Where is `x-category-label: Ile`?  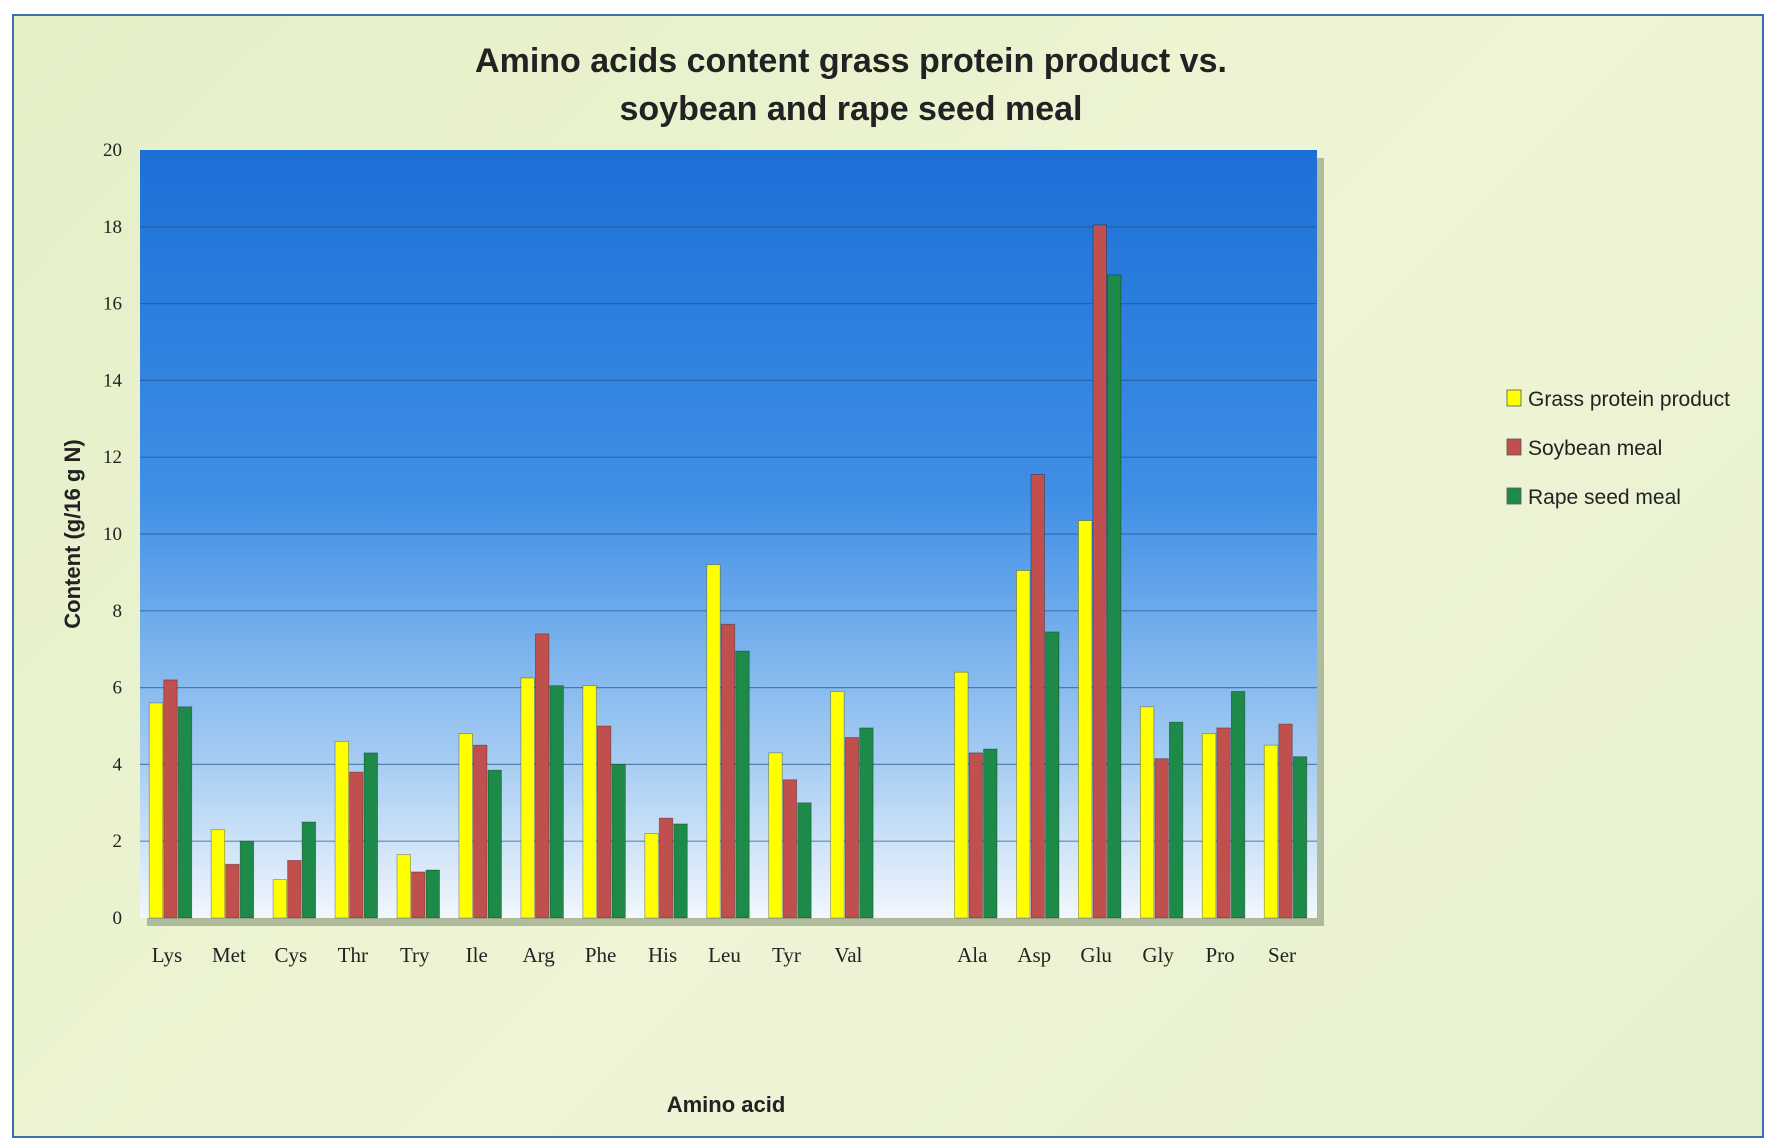 x-category-label: Ile is located at coordinates (477, 955).